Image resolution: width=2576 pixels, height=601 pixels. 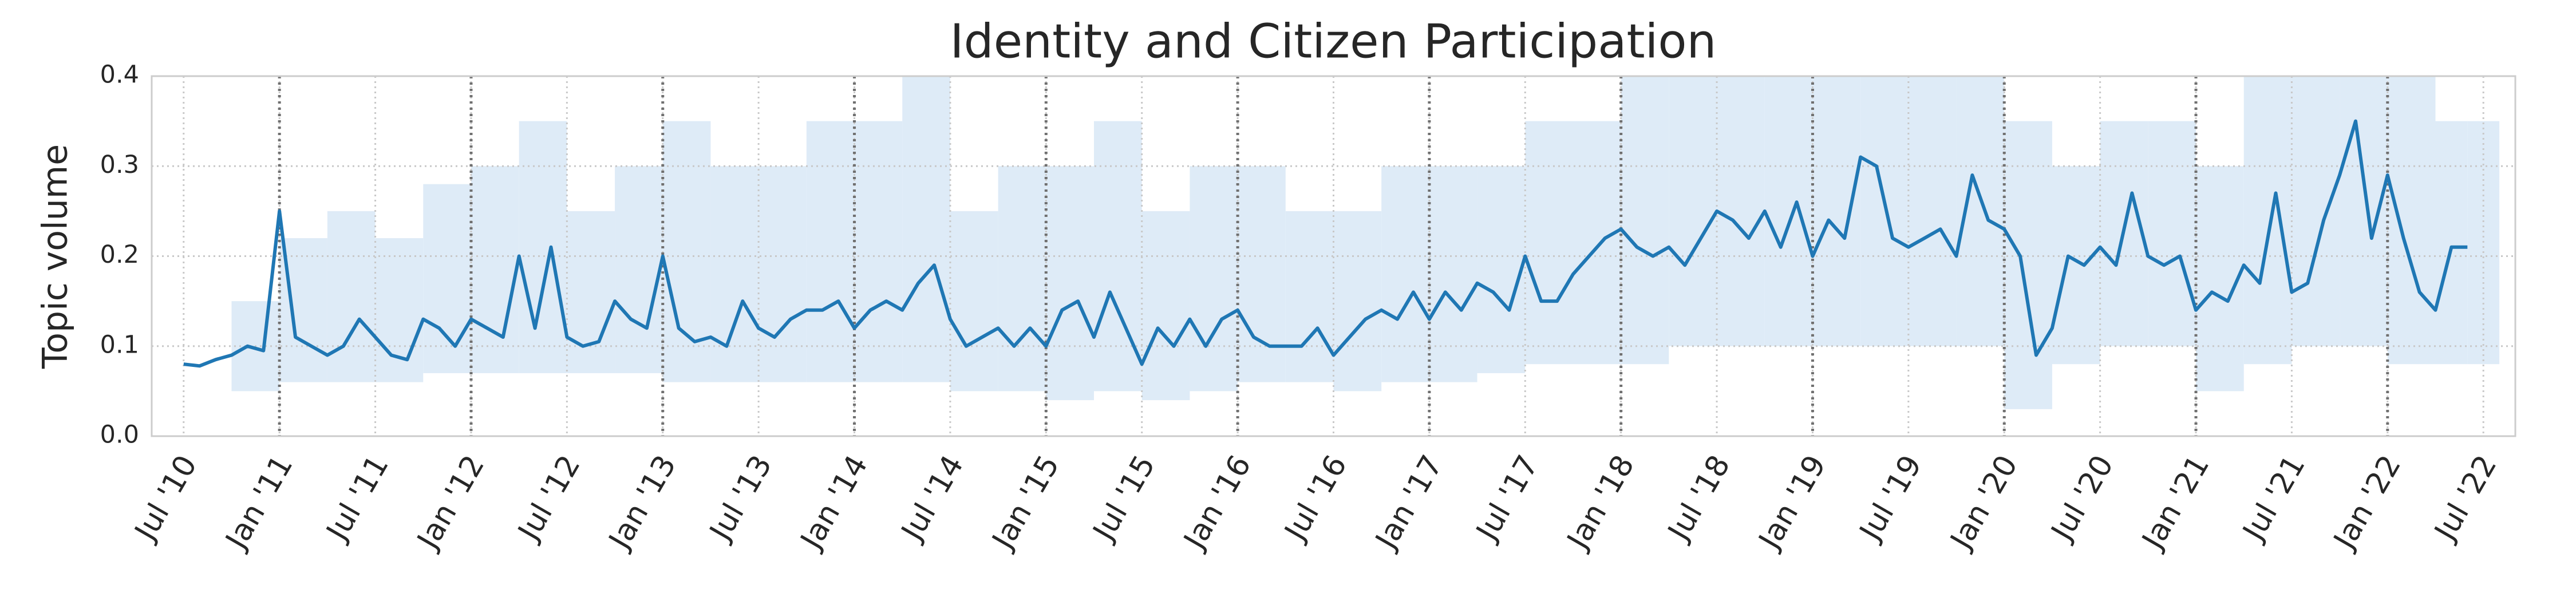 What do you see at coordinates (119, 435) in the screenshot?
I see `y-tick-label: 0.0` at bounding box center [119, 435].